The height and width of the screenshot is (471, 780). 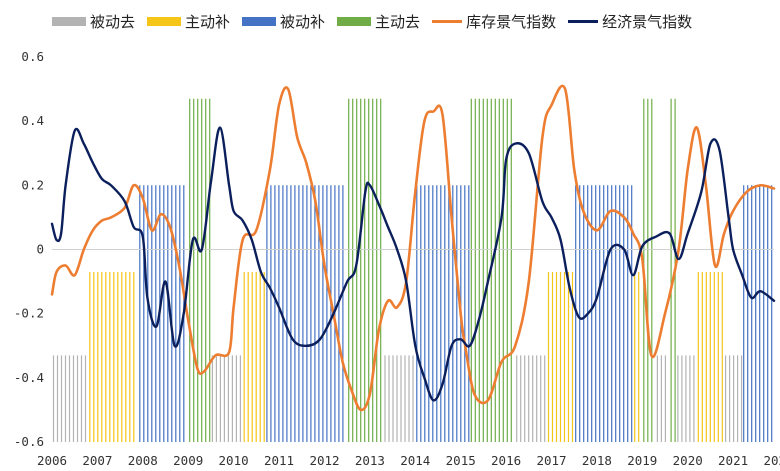 What do you see at coordinates (259, 21) in the screenshot?
I see `legend-swatch-passive-restock` at bounding box center [259, 21].